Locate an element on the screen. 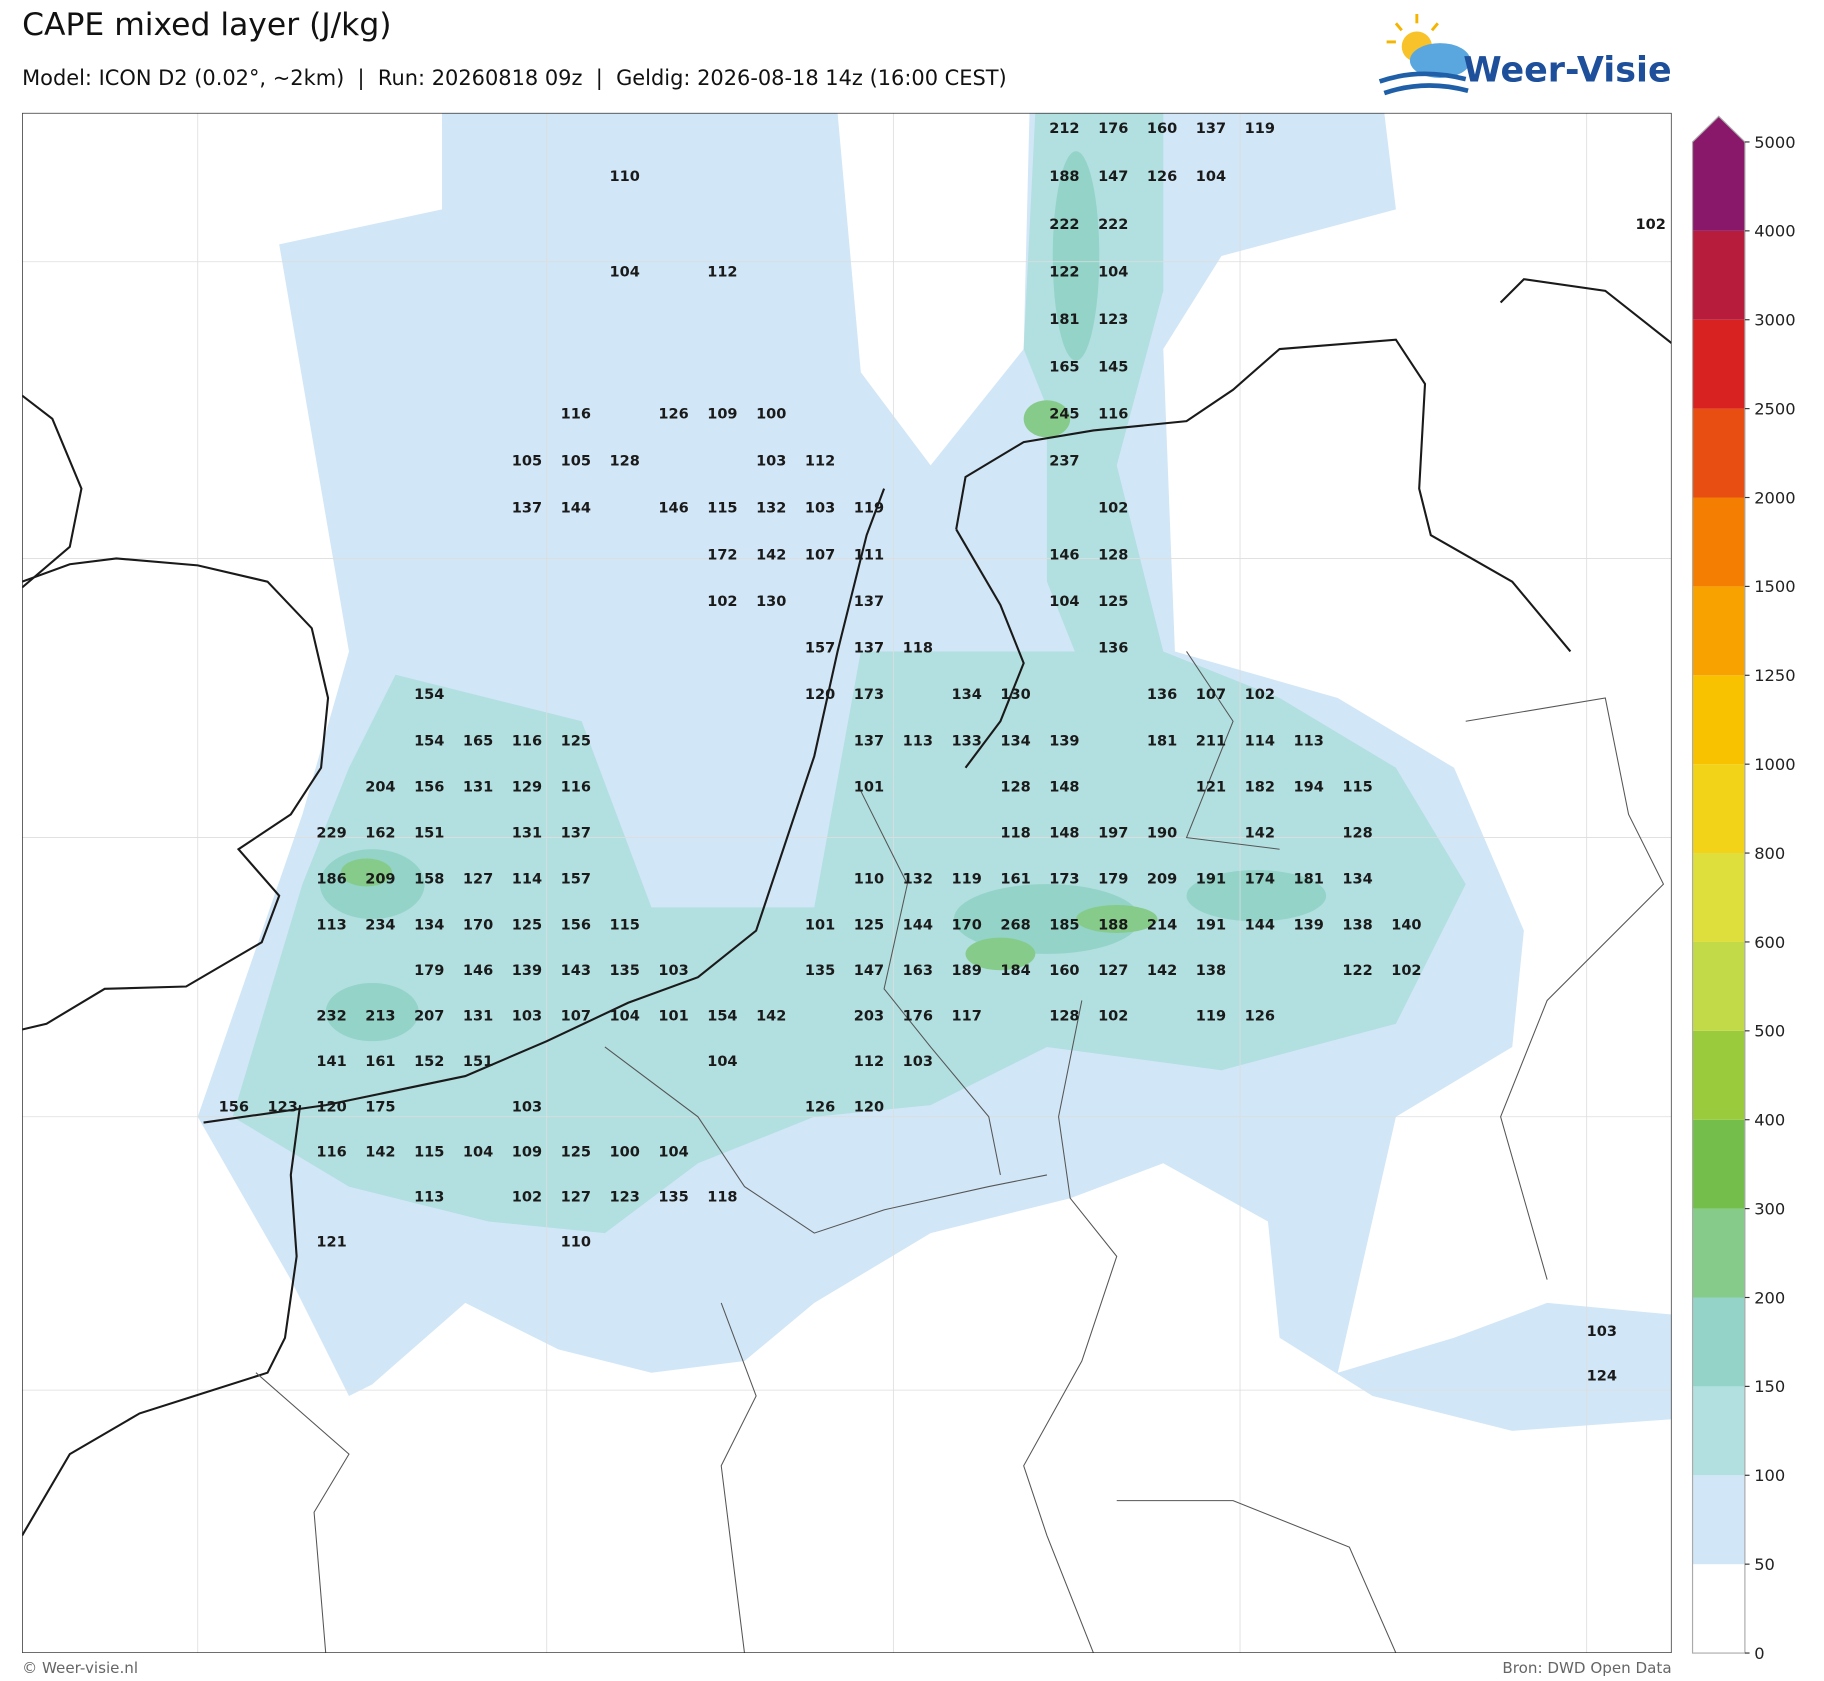  cape-label: 134 is located at coordinates (429, 925).